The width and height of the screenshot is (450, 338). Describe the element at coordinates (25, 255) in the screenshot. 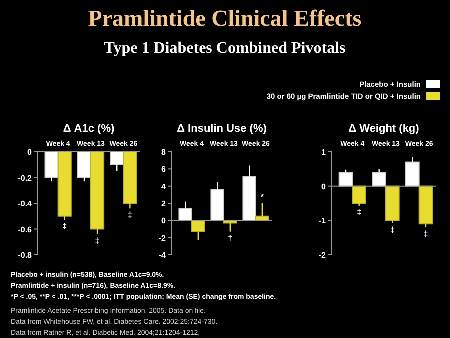

I see `y-tick-label: -0.8` at that location.